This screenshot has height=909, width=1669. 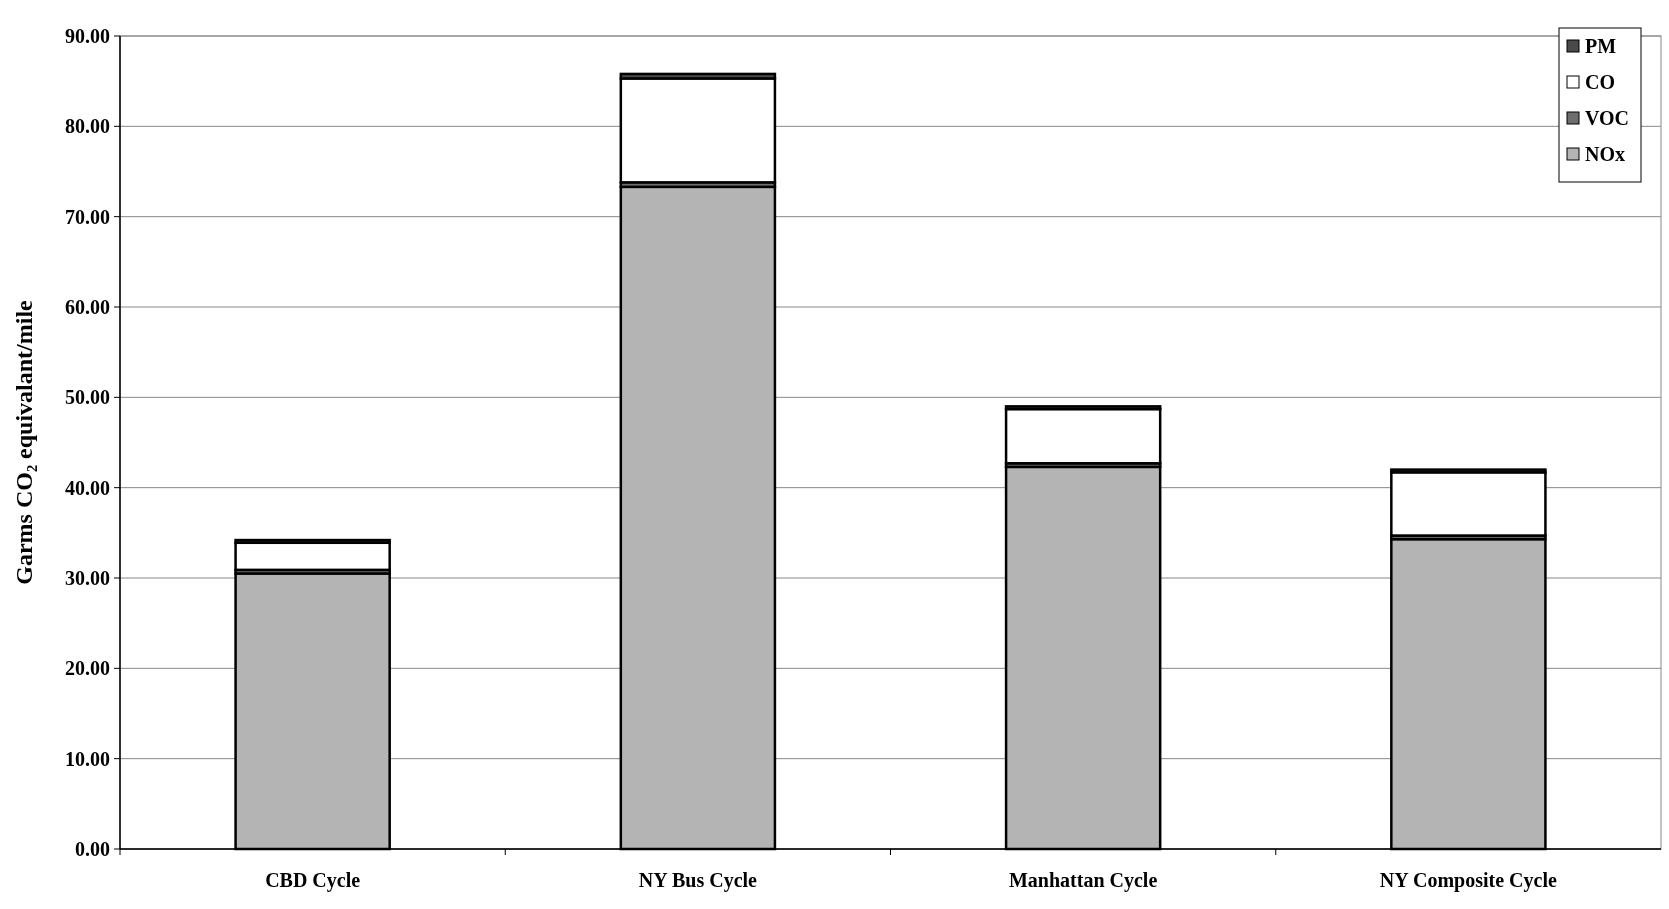 I want to click on y-tick-label: 40.00, so click(x=87, y=487).